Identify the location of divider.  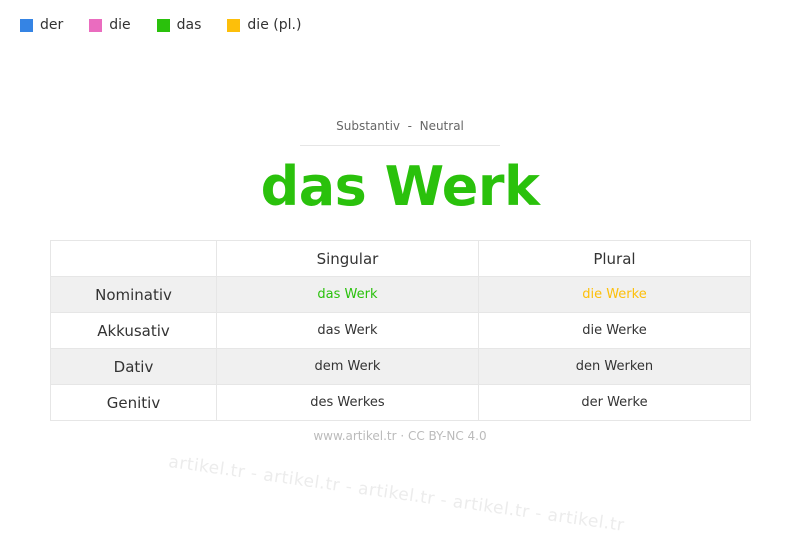
(400, 145).